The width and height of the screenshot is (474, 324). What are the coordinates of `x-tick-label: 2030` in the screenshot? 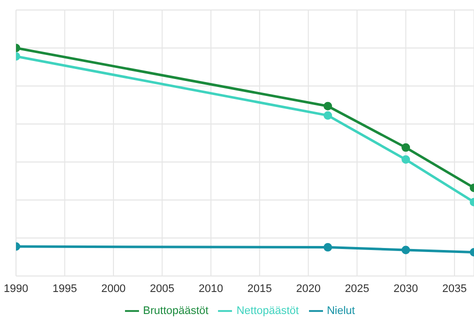 It's located at (406, 288).